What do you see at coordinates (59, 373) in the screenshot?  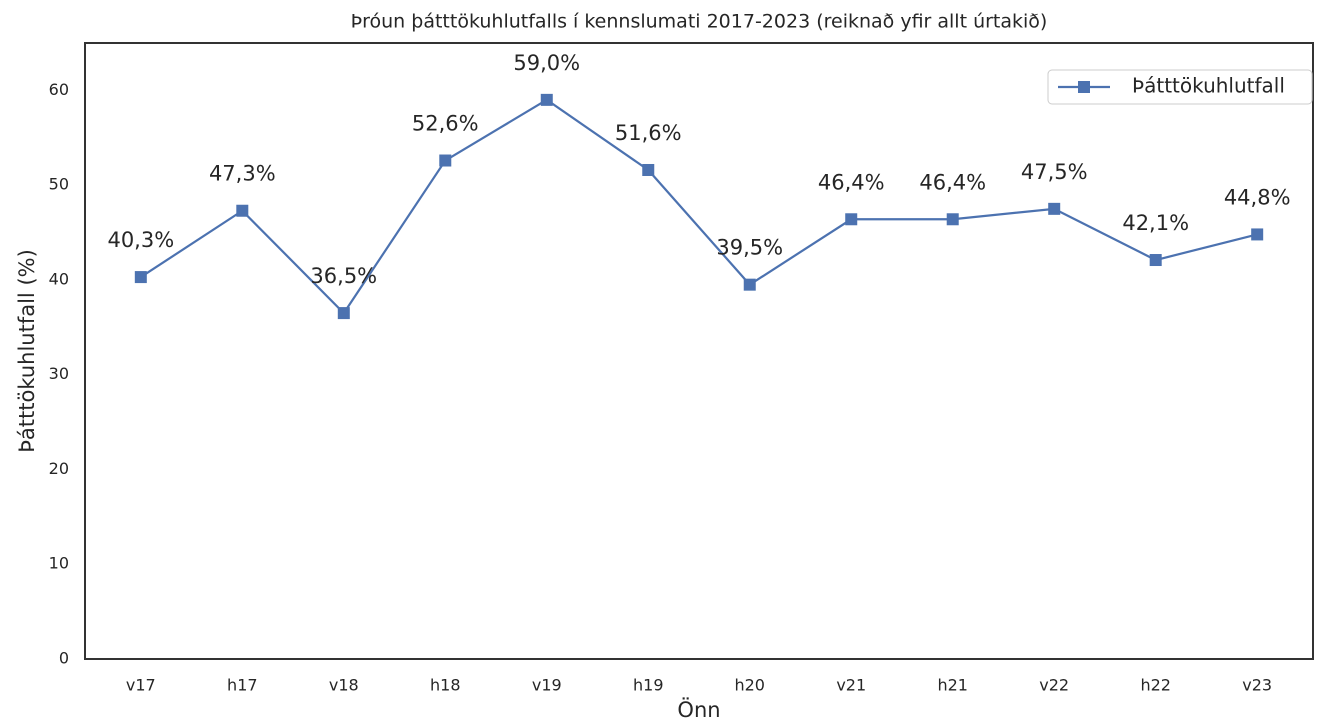 I see `y-tick-label: 30` at bounding box center [59, 373].